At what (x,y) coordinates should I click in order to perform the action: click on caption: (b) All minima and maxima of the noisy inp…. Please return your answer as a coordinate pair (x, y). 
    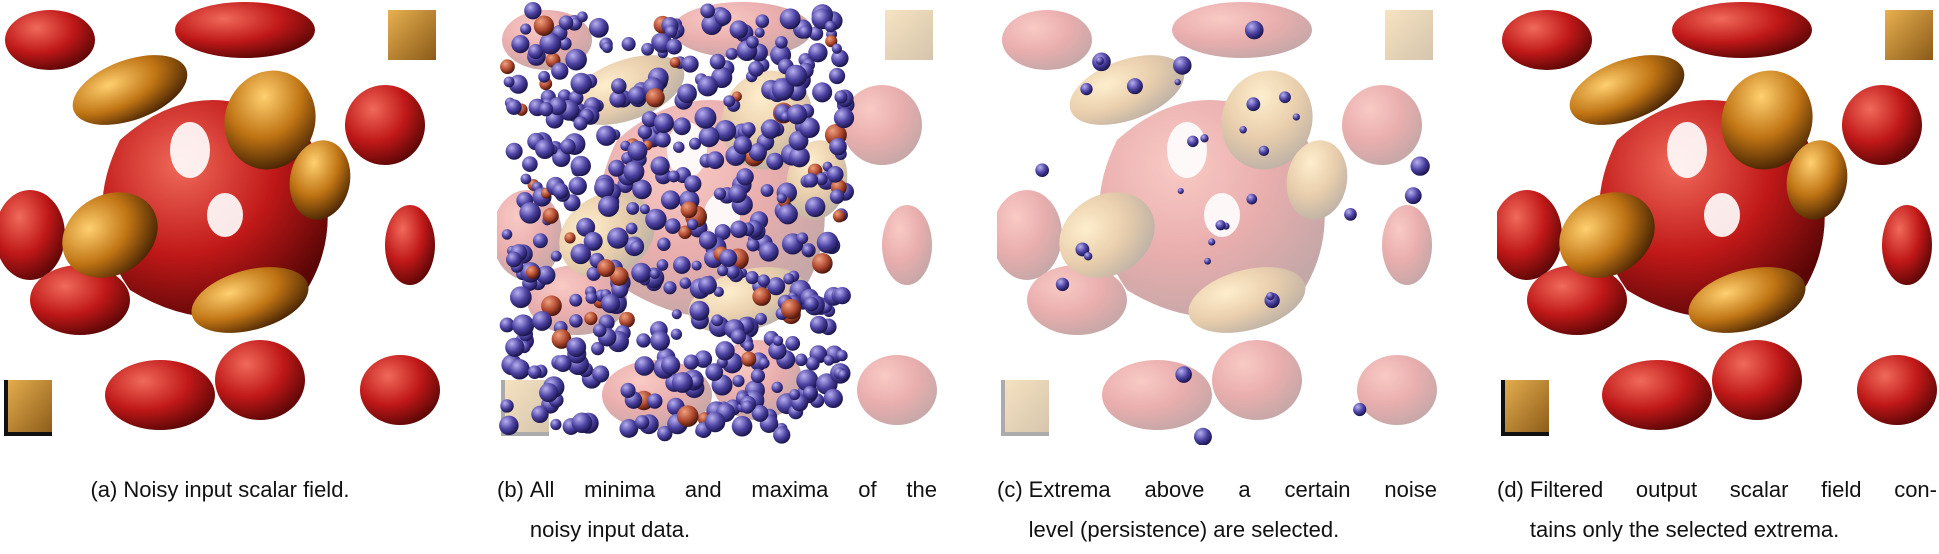
    Looking at the image, I should click on (717, 510).